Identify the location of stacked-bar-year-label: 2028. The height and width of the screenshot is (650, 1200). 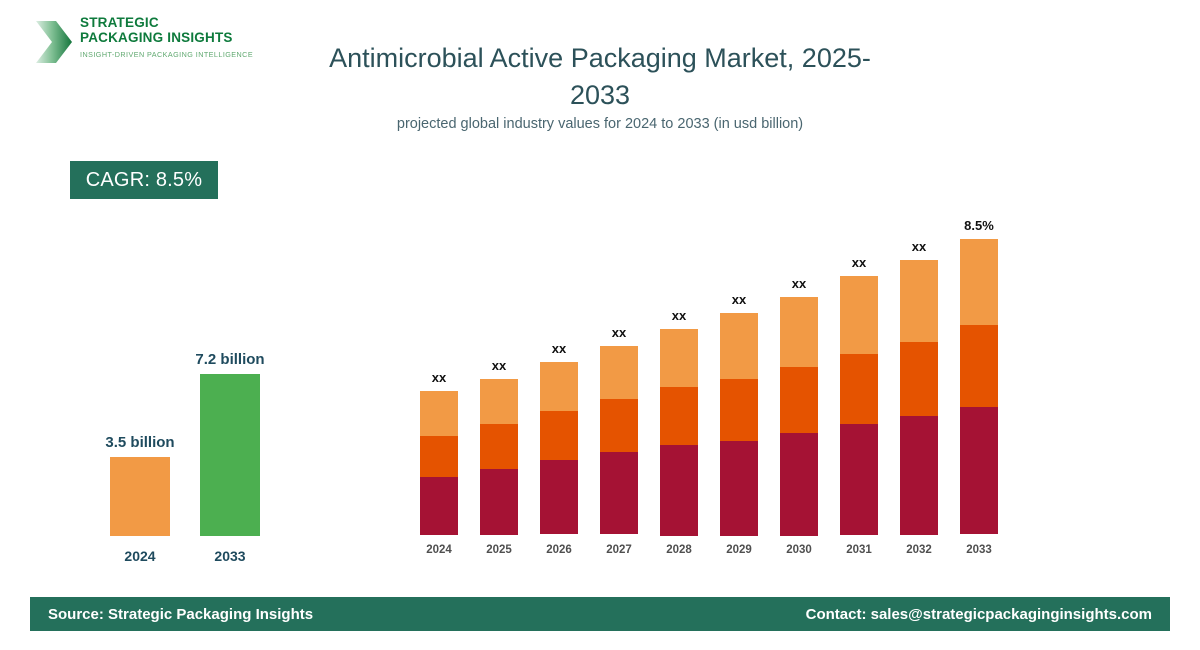
(679, 550).